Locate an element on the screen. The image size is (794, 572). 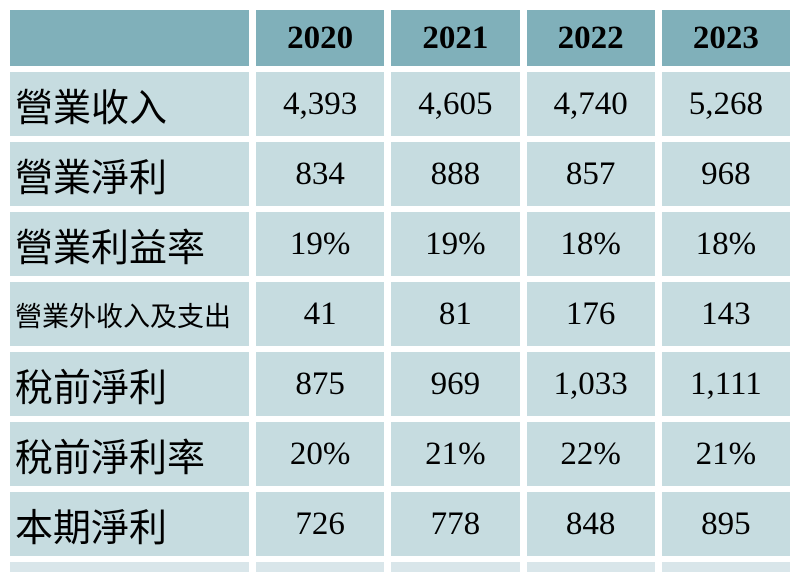
row-label-cell: 稅前淨利 is located at coordinates (129, 384).